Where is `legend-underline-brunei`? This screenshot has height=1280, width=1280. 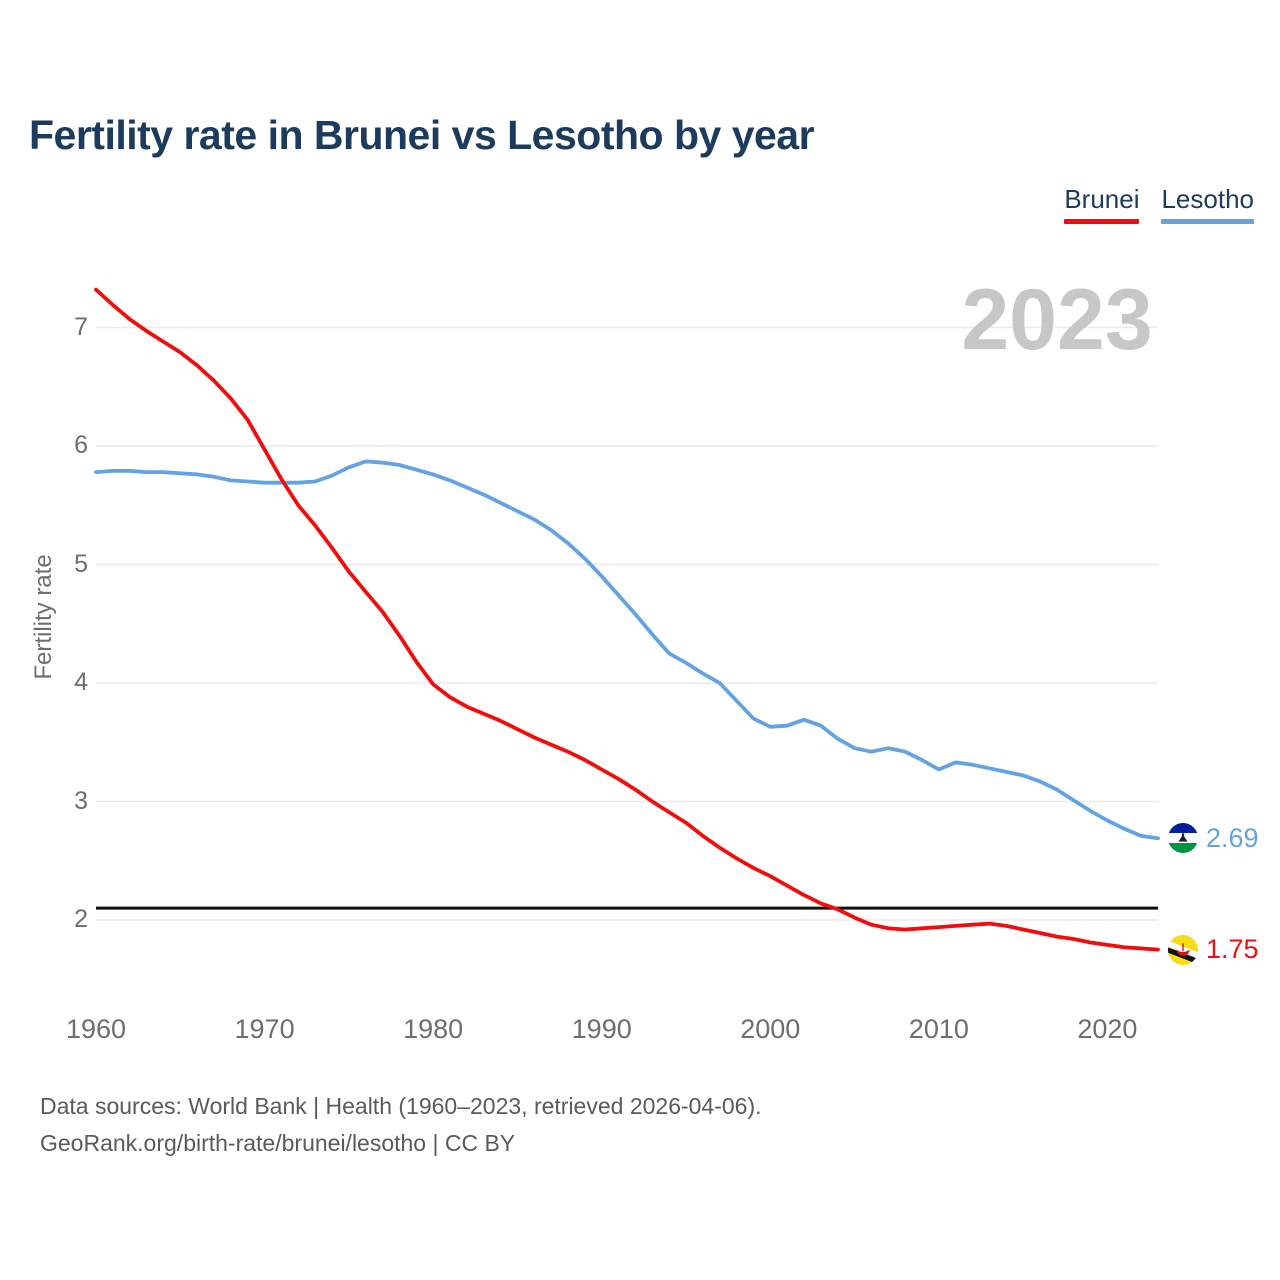 legend-underline-brunei is located at coordinates (1102, 221).